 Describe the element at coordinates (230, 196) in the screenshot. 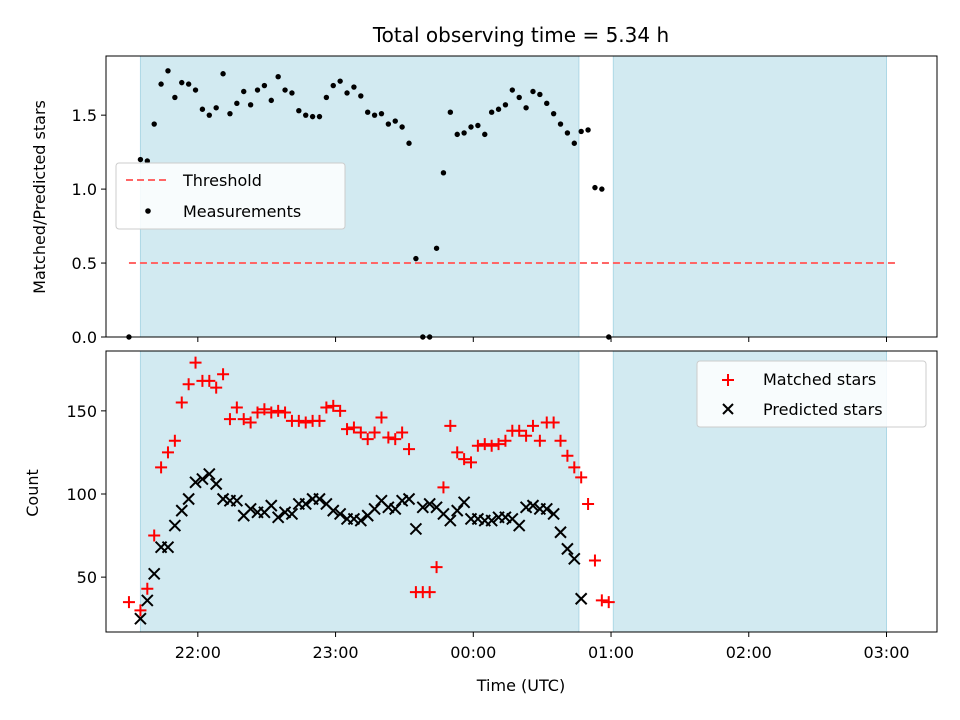

I see `top-legend-box` at that location.